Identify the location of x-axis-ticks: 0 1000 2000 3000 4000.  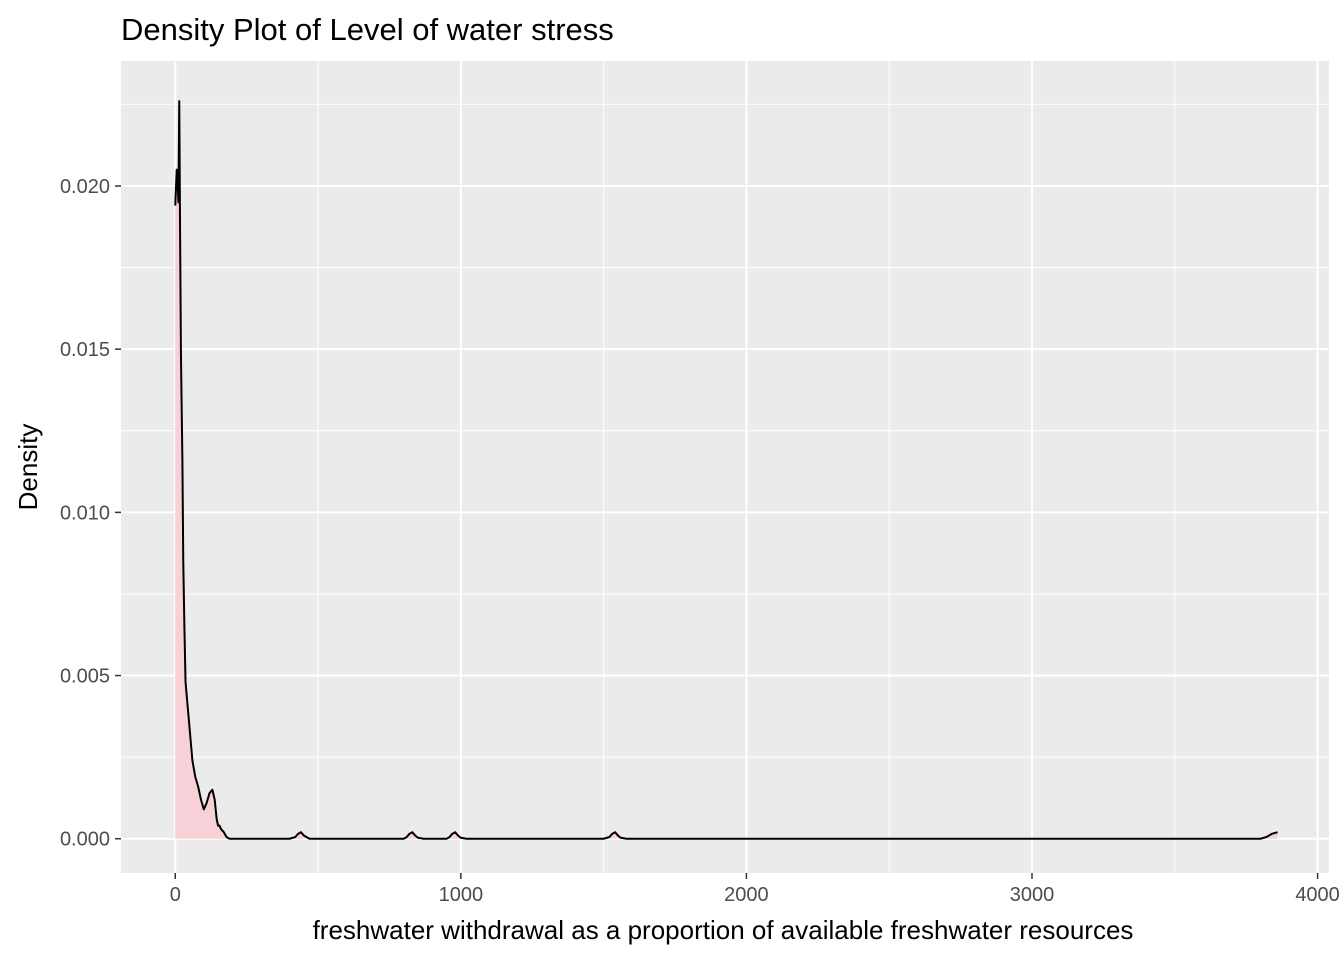
(755, 889).